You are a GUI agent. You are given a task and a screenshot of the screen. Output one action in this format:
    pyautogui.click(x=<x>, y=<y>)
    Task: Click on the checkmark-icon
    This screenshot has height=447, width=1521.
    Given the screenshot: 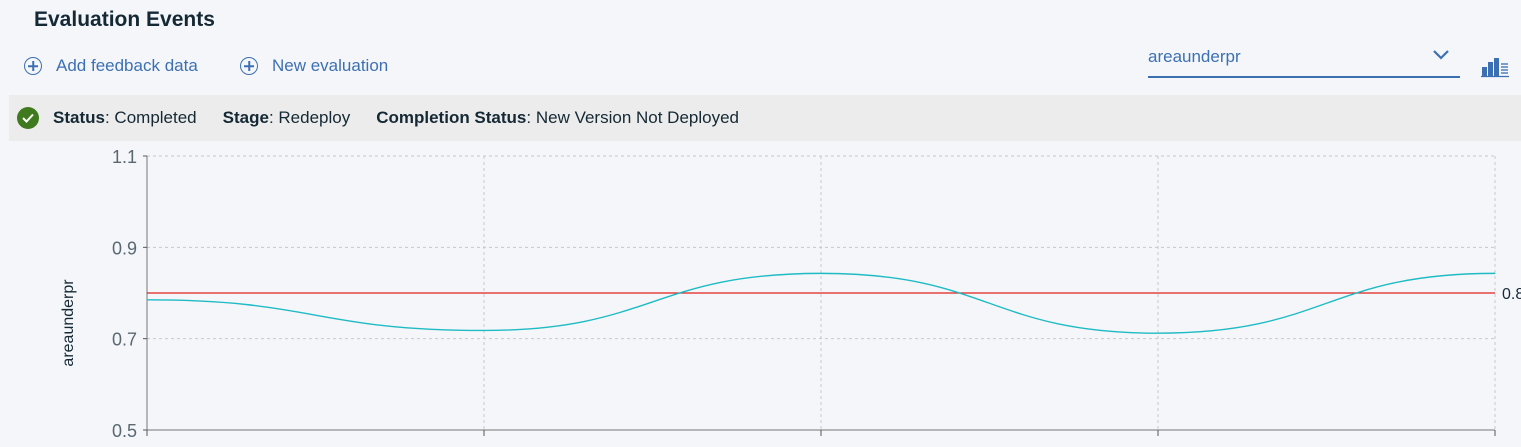 What is the action you would take?
    pyautogui.click(x=28, y=118)
    